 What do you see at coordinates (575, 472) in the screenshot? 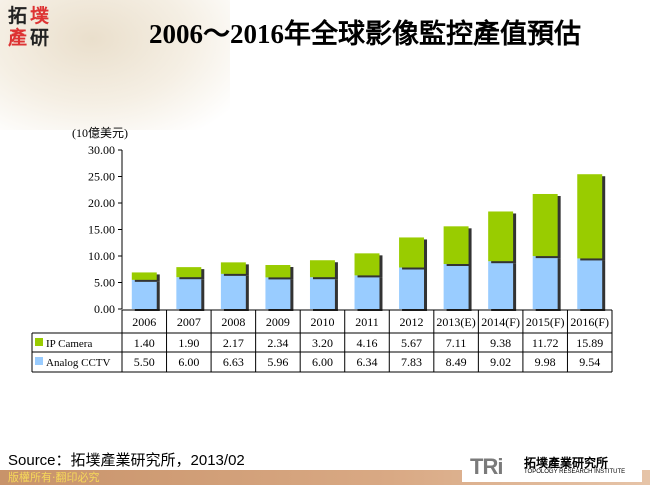
I see `brand-en: TOPOLOGY RESEARCH INSTITUTE` at bounding box center [575, 472].